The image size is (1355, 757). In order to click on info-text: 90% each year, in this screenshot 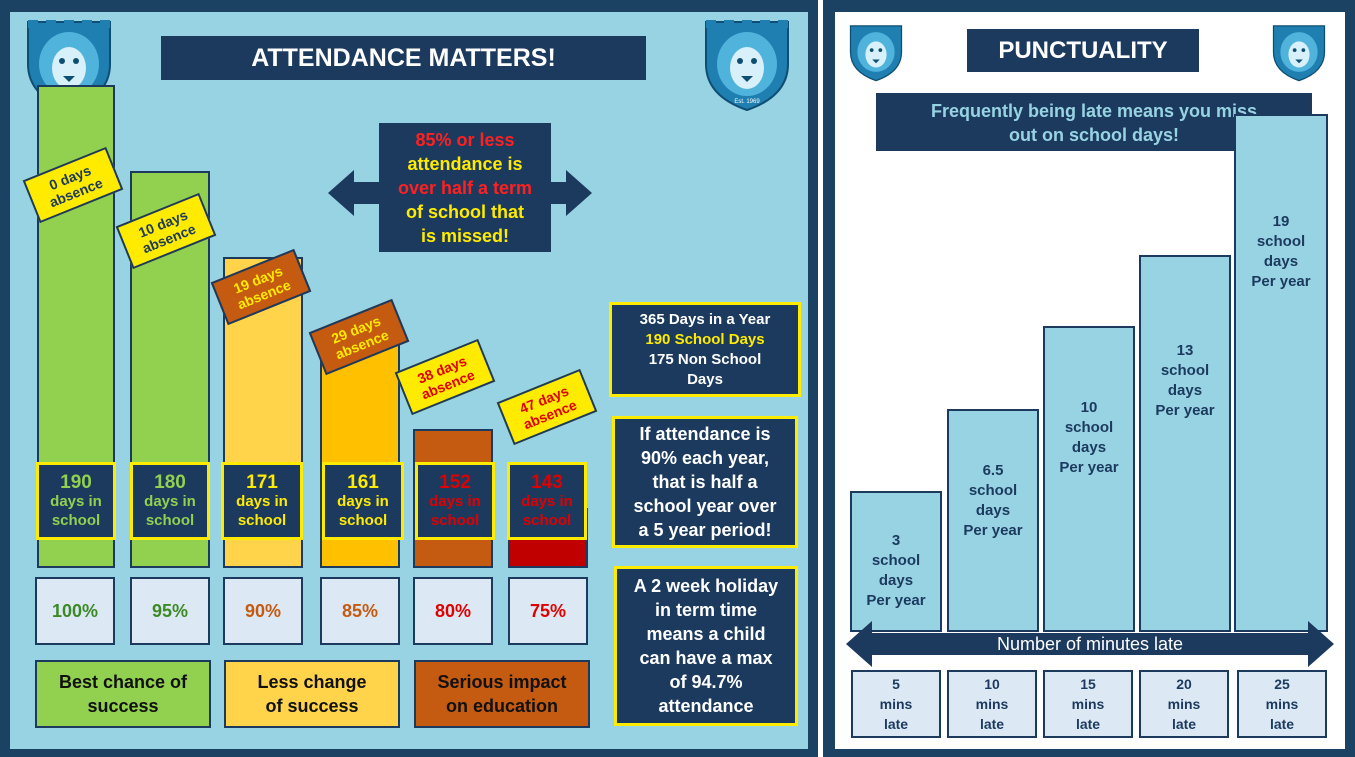, I will do `click(705, 458)`.